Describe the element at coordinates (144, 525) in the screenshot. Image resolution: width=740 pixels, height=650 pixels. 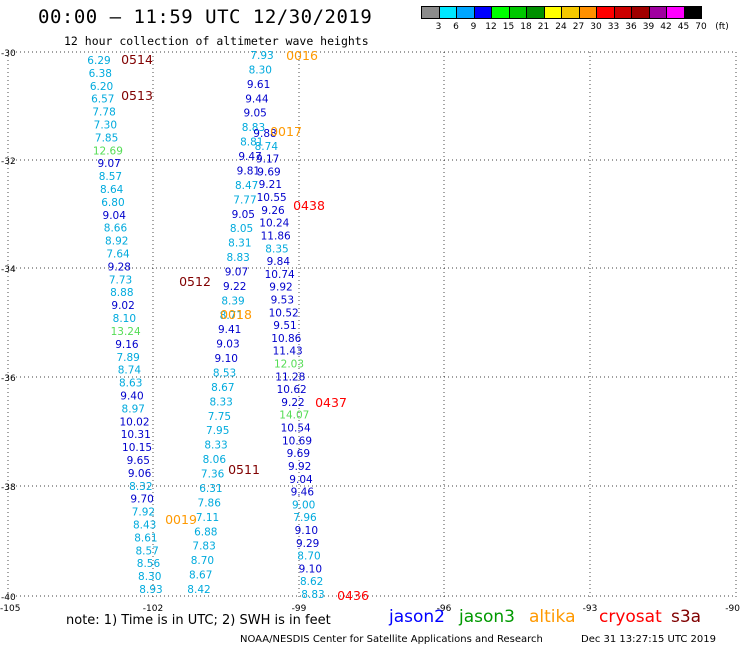
I see `wave-height-value: 8.43` at that location.